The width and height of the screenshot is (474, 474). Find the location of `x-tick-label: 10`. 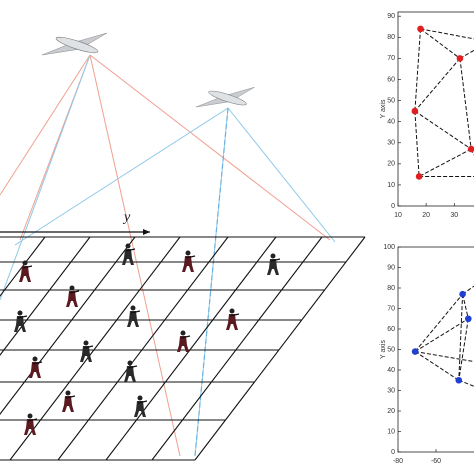

x-tick-label: 10 is located at coordinates (398, 215).